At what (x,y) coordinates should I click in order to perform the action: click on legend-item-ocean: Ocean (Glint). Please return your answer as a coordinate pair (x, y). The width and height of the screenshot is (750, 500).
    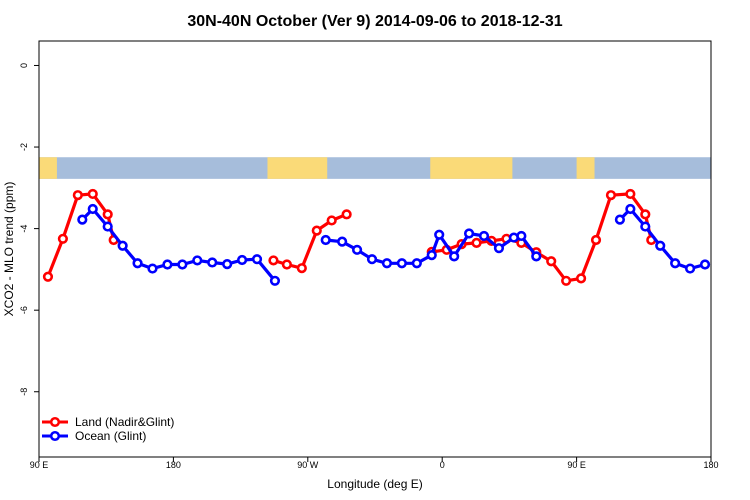
    Looking at the image, I should click on (94, 436).